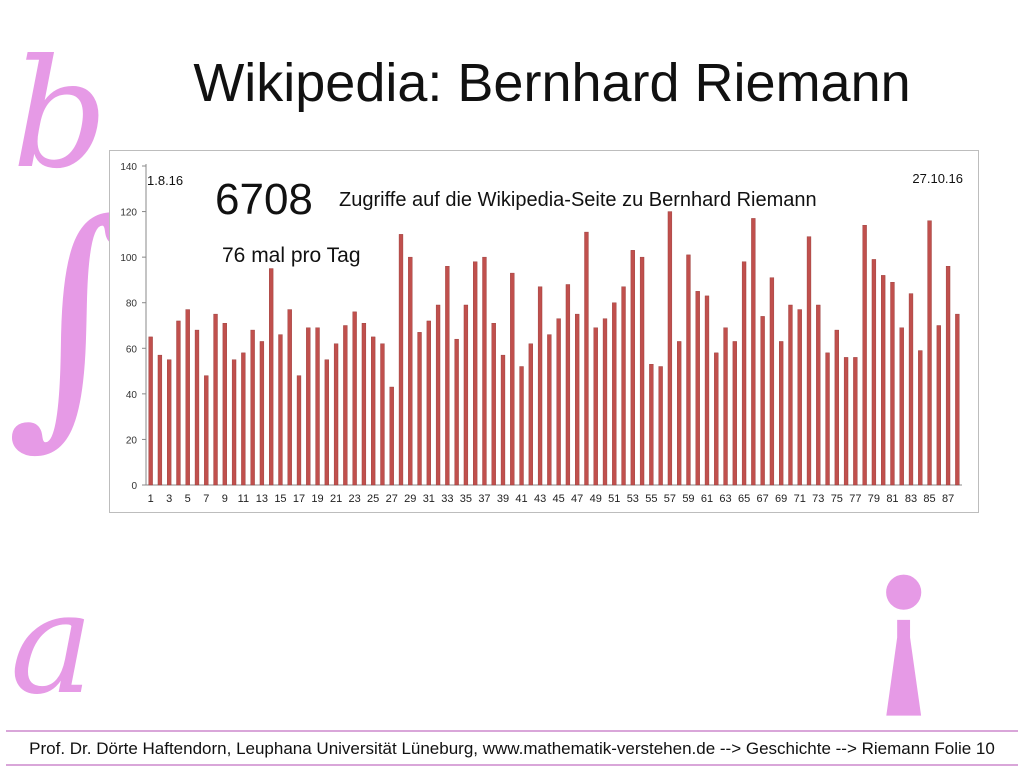 The width and height of the screenshot is (1024, 768). What do you see at coordinates (410, 499) in the screenshot?
I see `x-tick-label: 29` at bounding box center [410, 499].